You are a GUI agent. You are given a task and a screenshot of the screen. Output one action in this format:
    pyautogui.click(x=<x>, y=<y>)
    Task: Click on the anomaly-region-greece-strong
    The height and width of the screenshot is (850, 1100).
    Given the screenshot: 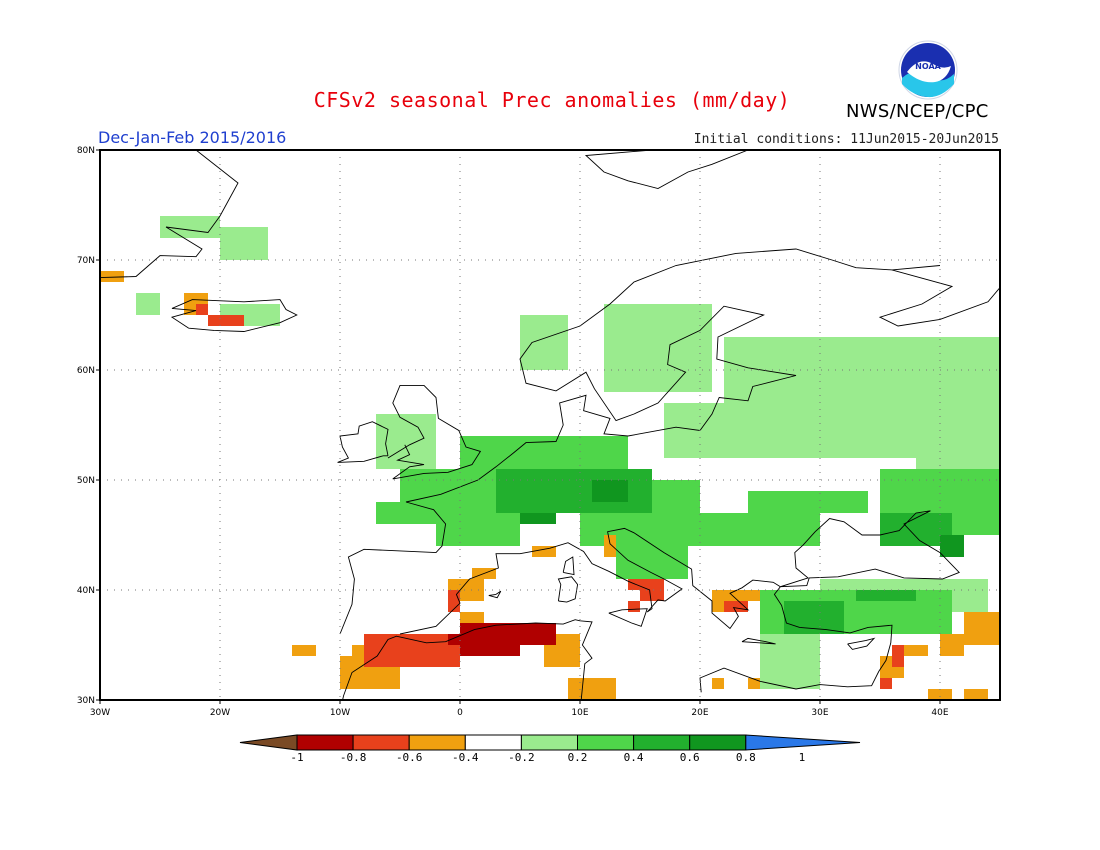 What is the action you would take?
    pyautogui.click(x=736, y=606)
    